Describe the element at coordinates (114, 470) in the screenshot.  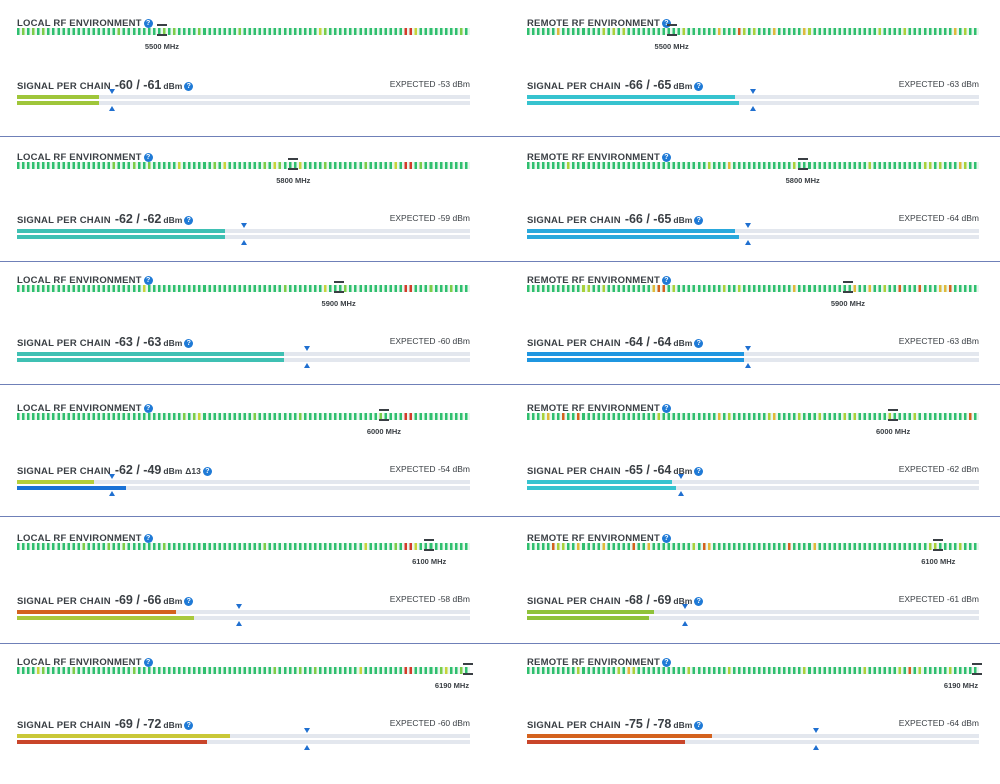
I see `signal-per-chain-row: SIGNAL PER CHAIN -62 / -49 dBm Δ13?` at that location.